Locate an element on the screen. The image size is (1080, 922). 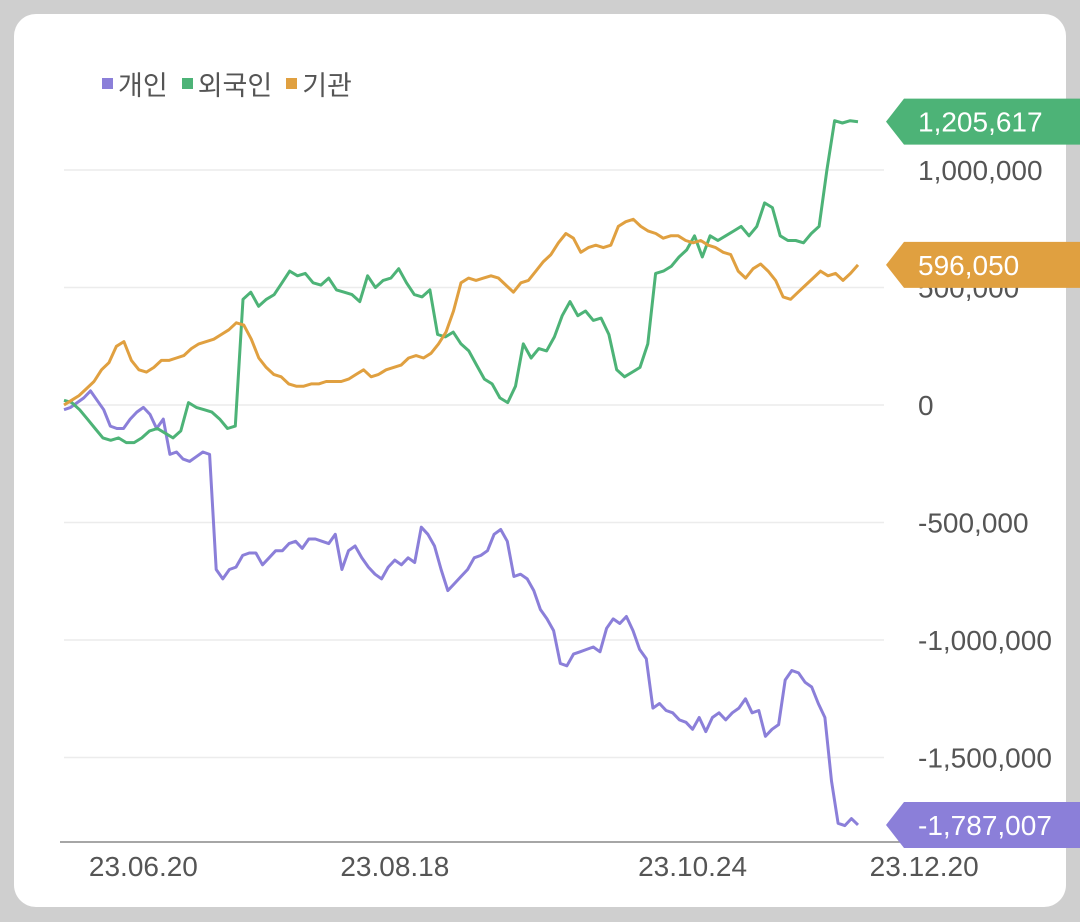
x-tick-label: 23.10.24 is located at coordinates (692, 866).